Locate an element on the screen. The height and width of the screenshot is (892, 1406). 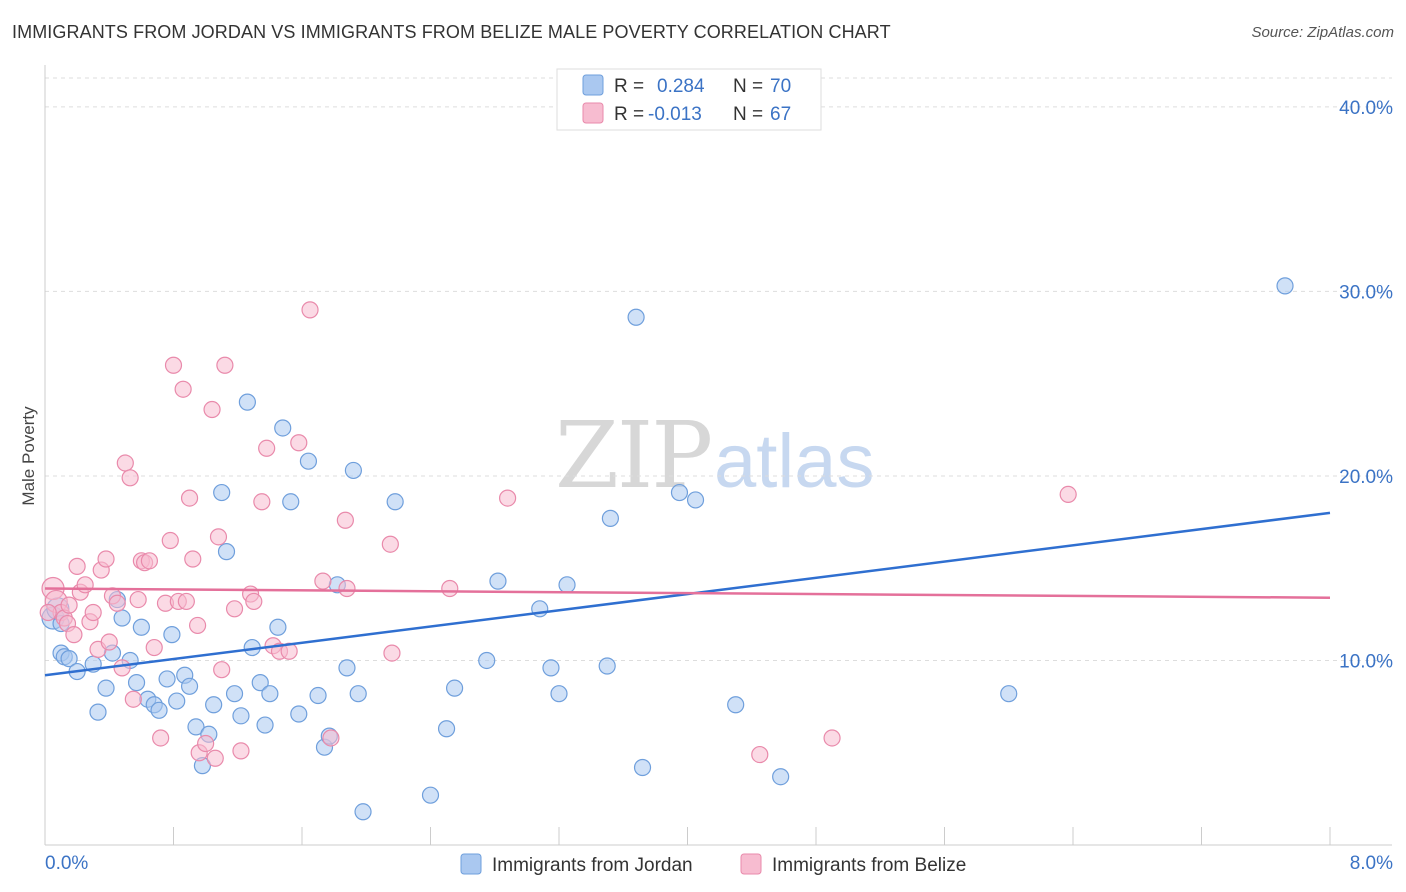
watermark-atlas: atlas is located at coordinates (794, 461).